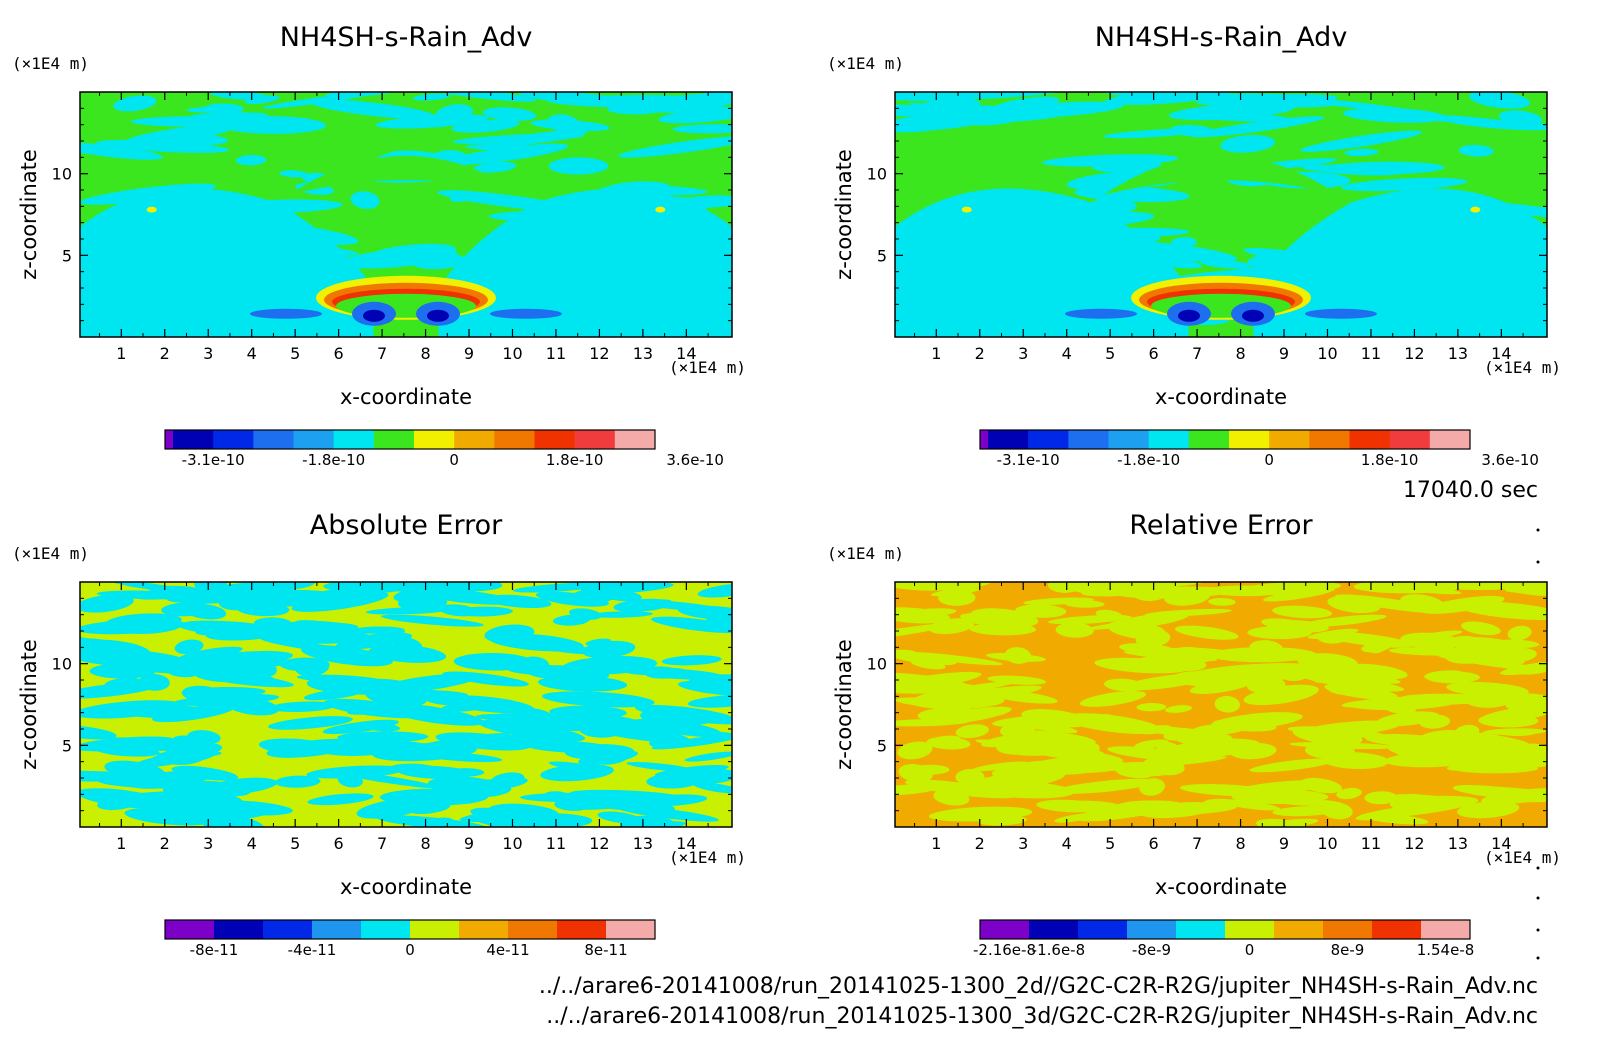  What do you see at coordinates (1348, 950) in the screenshot?
I see `colorbar-label: 8e-9` at bounding box center [1348, 950].